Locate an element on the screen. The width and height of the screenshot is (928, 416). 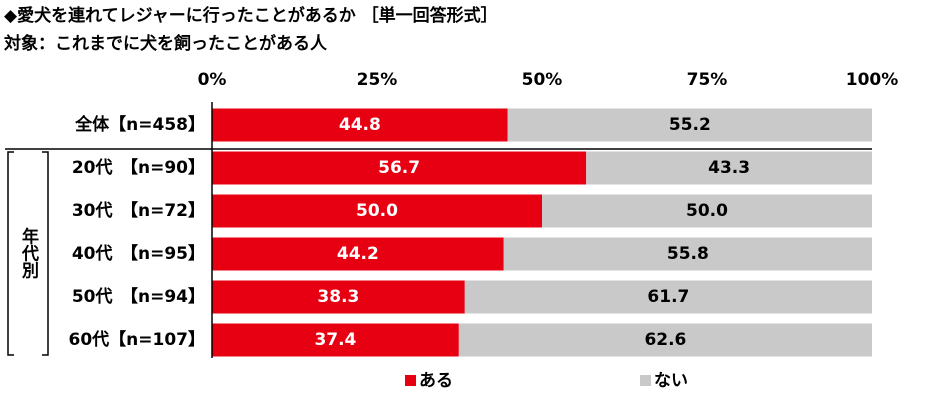
x-tick-label: 25% is located at coordinates (377, 80).